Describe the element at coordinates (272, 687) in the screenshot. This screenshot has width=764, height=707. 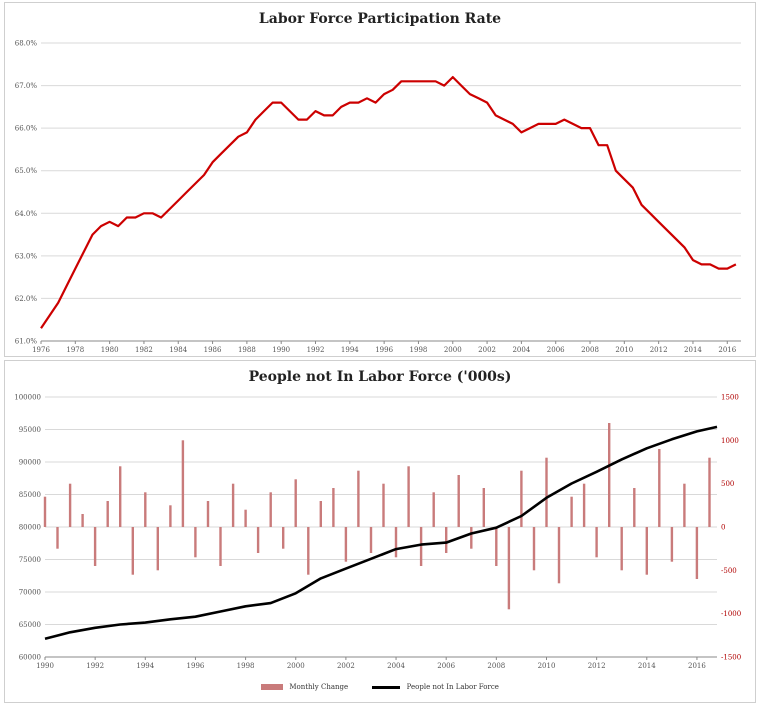
I see `legend-swatch-monthly-change` at that location.